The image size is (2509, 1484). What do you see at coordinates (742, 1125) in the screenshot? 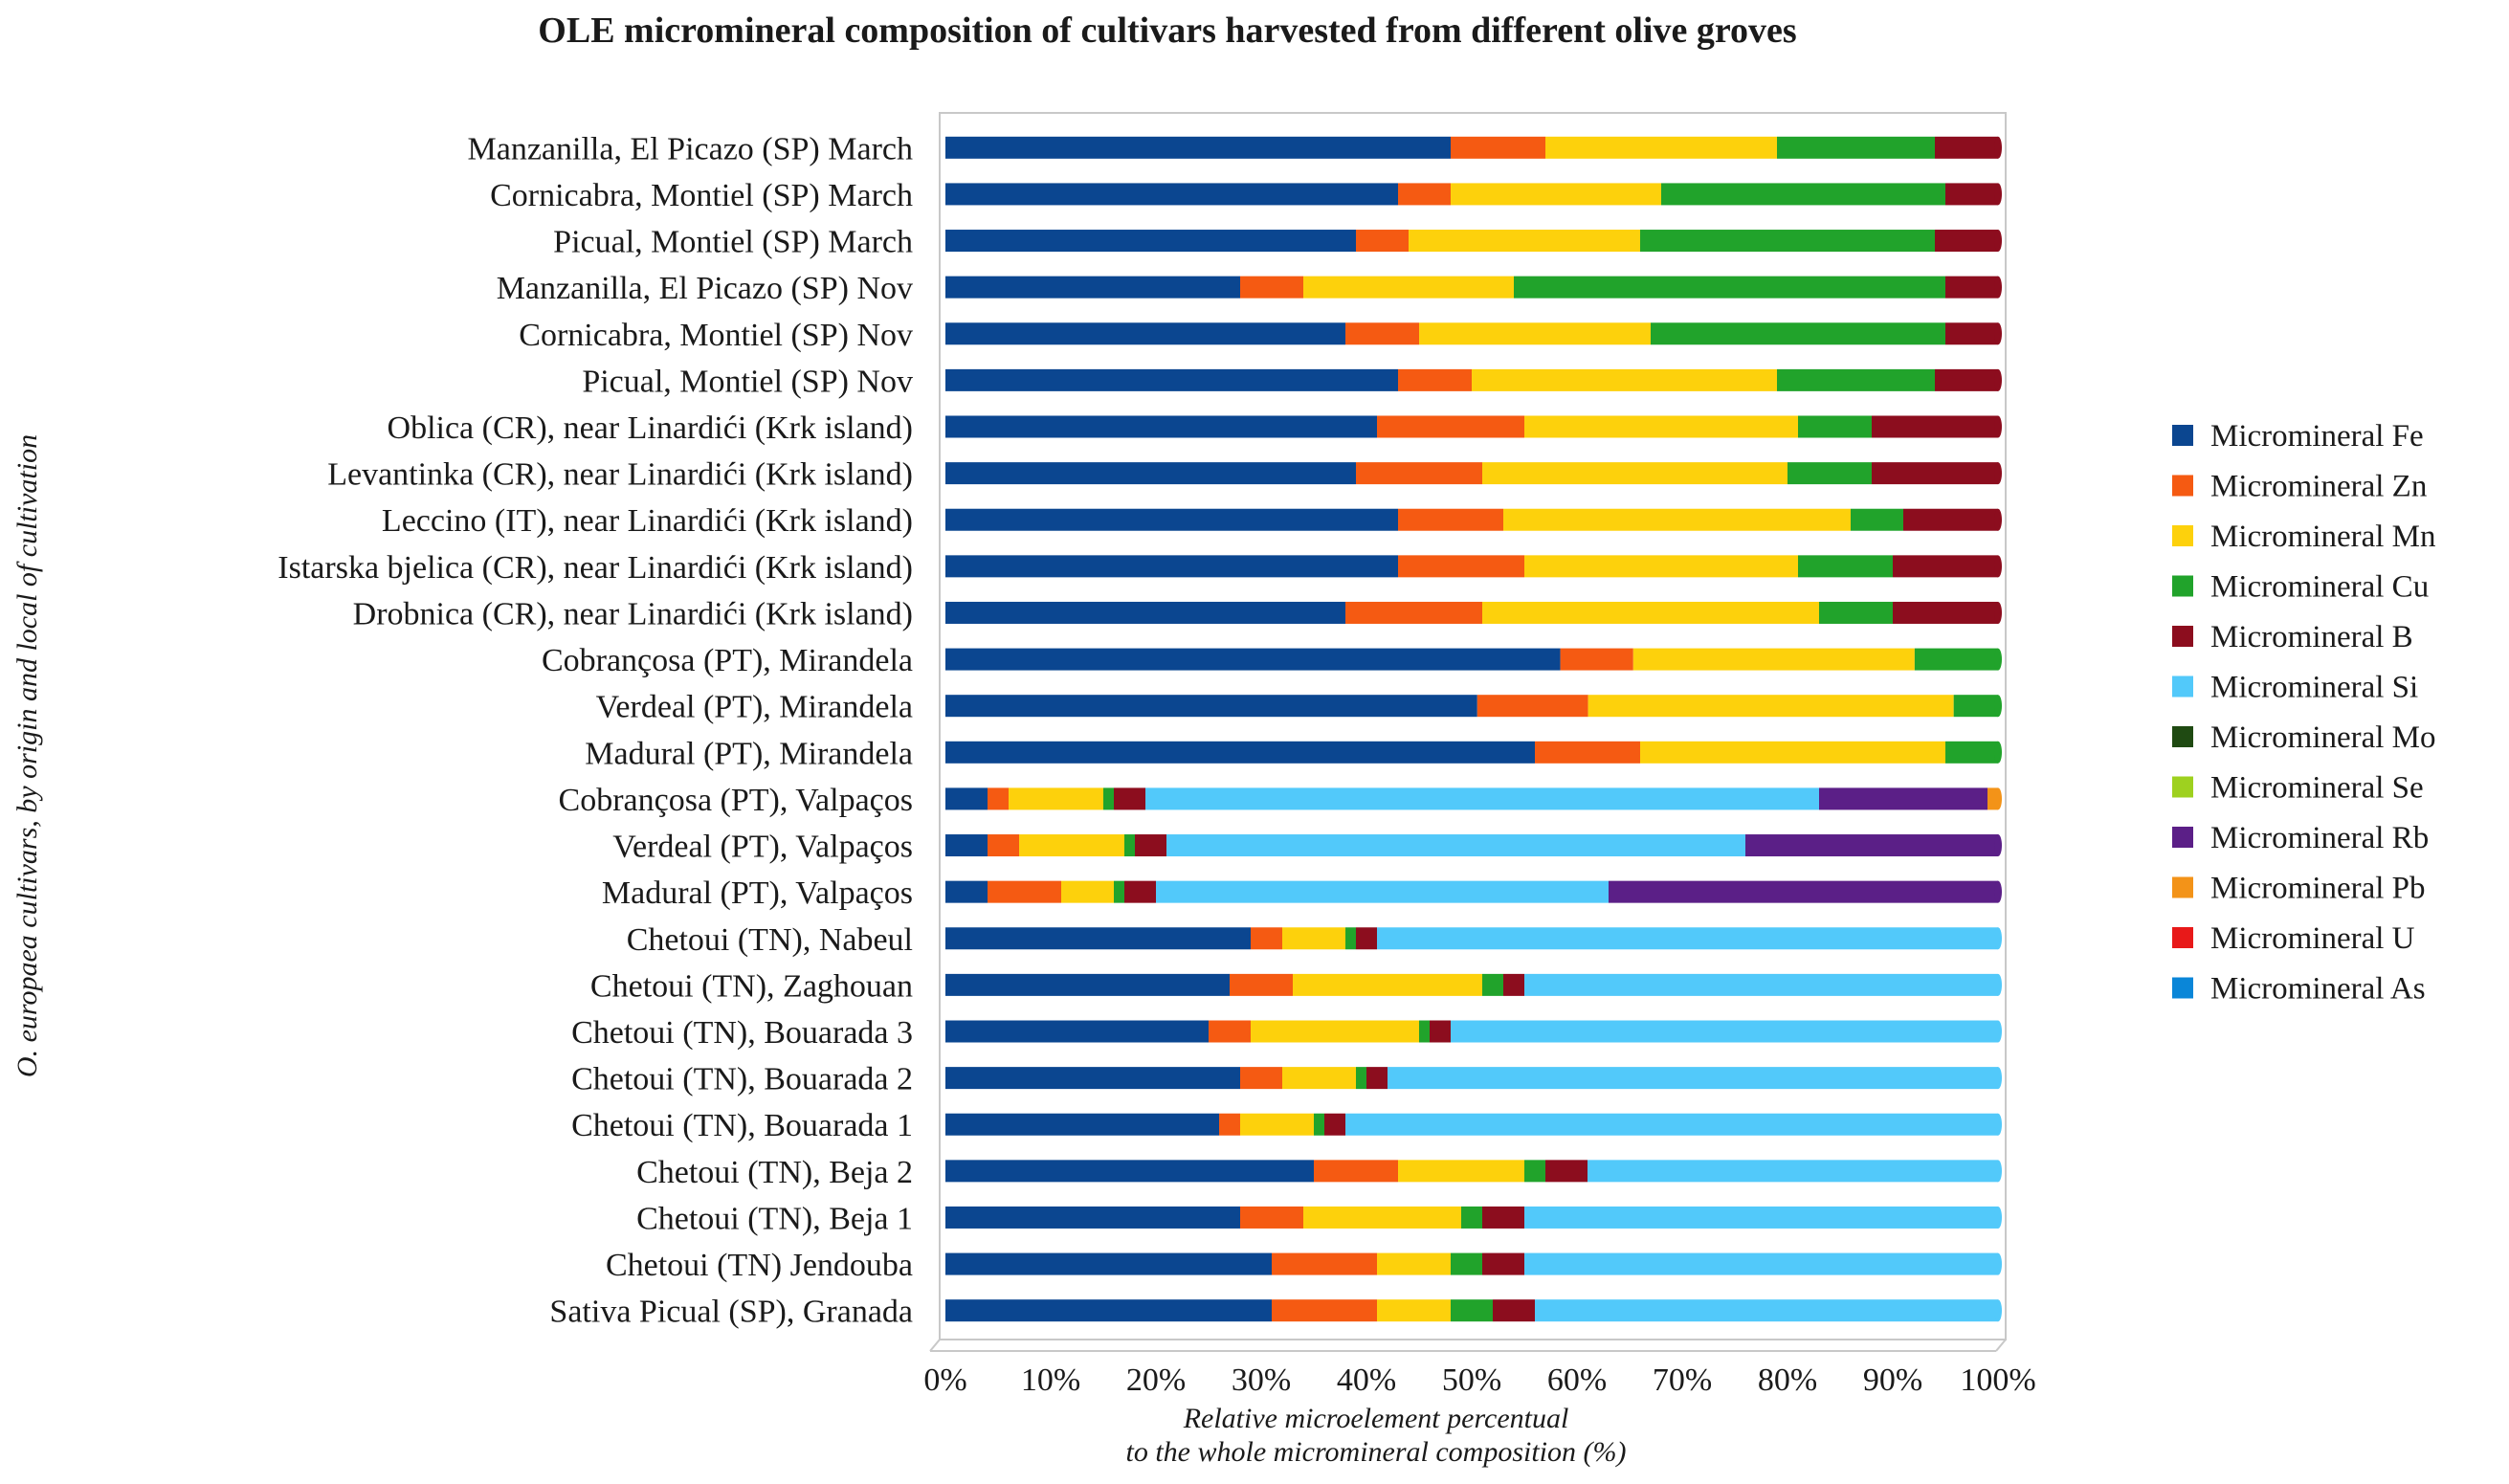
I see `category-label: Chetoui (TN), Bouarada 1` at bounding box center [742, 1125].